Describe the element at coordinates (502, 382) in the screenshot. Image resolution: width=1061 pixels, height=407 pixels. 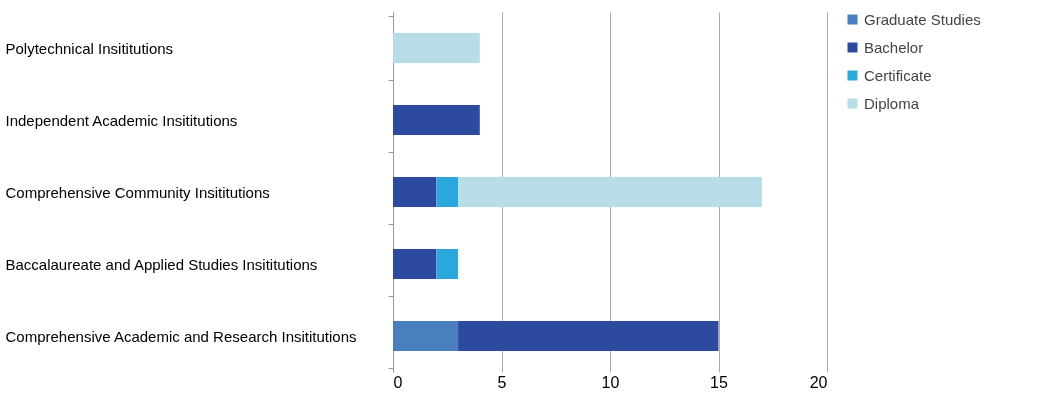
I see `x-tick-label: 5` at that location.